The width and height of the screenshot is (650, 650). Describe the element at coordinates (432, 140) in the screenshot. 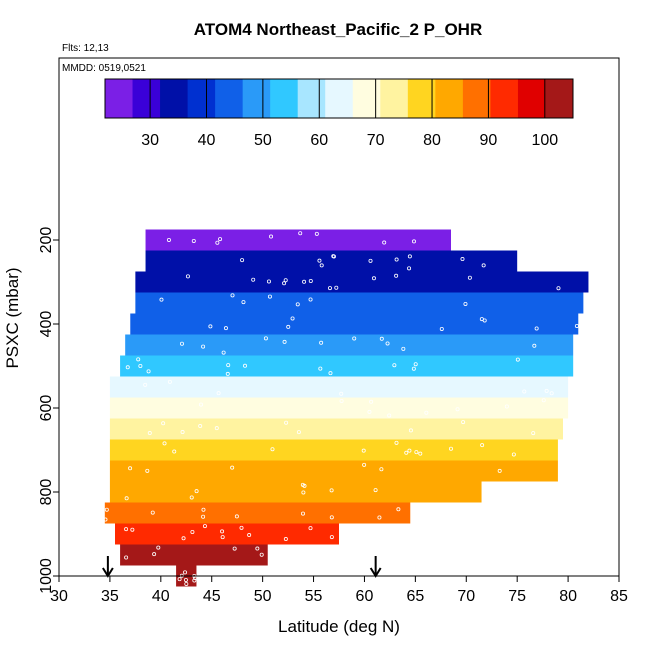

I see `colorbar-tick-label: 80` at that location.